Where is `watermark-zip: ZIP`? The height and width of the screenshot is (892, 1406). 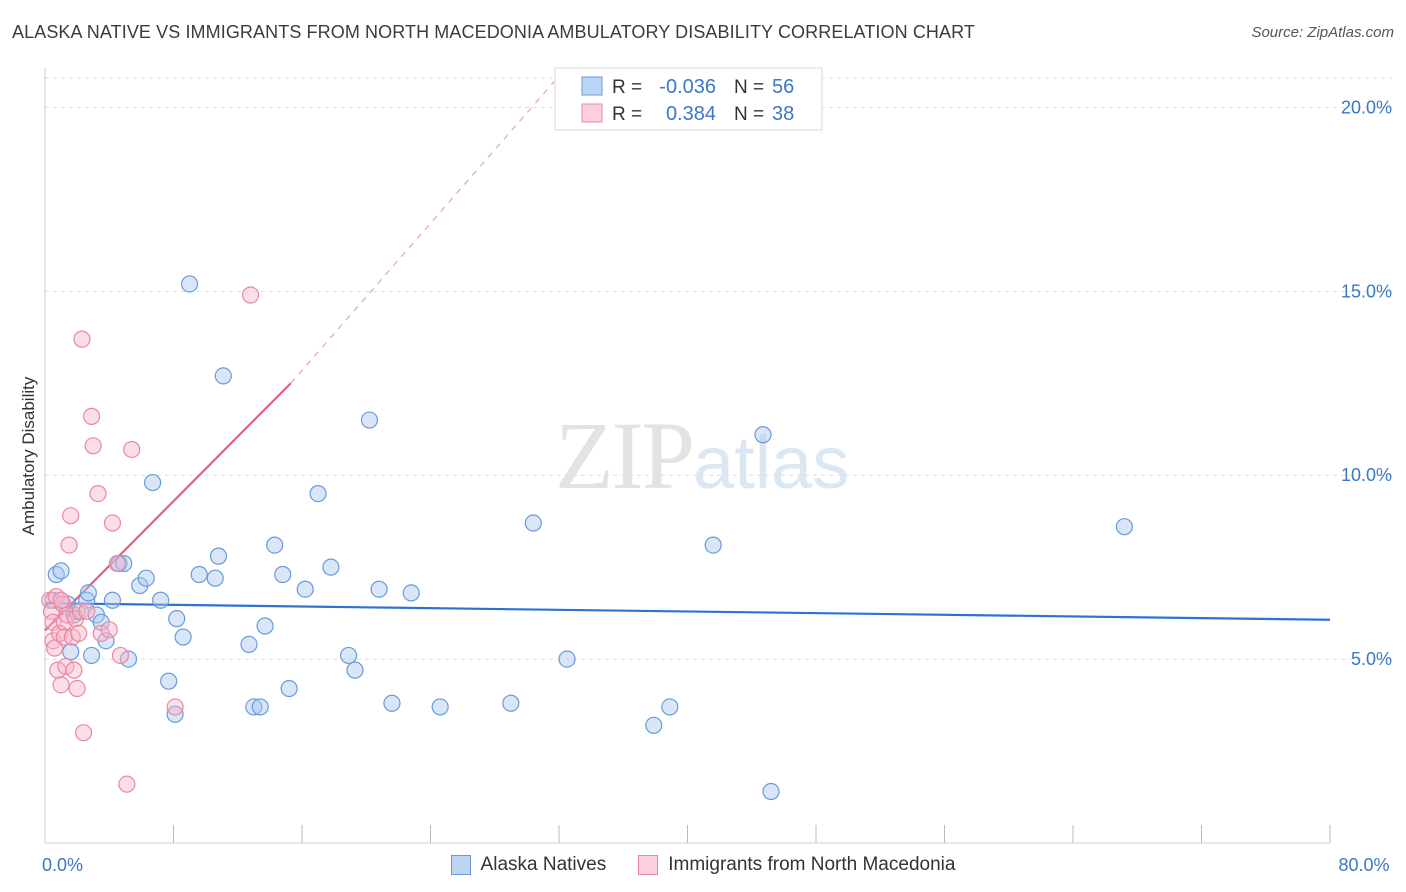 watermark-zip: ZIP is located at coordinates (625, 455).